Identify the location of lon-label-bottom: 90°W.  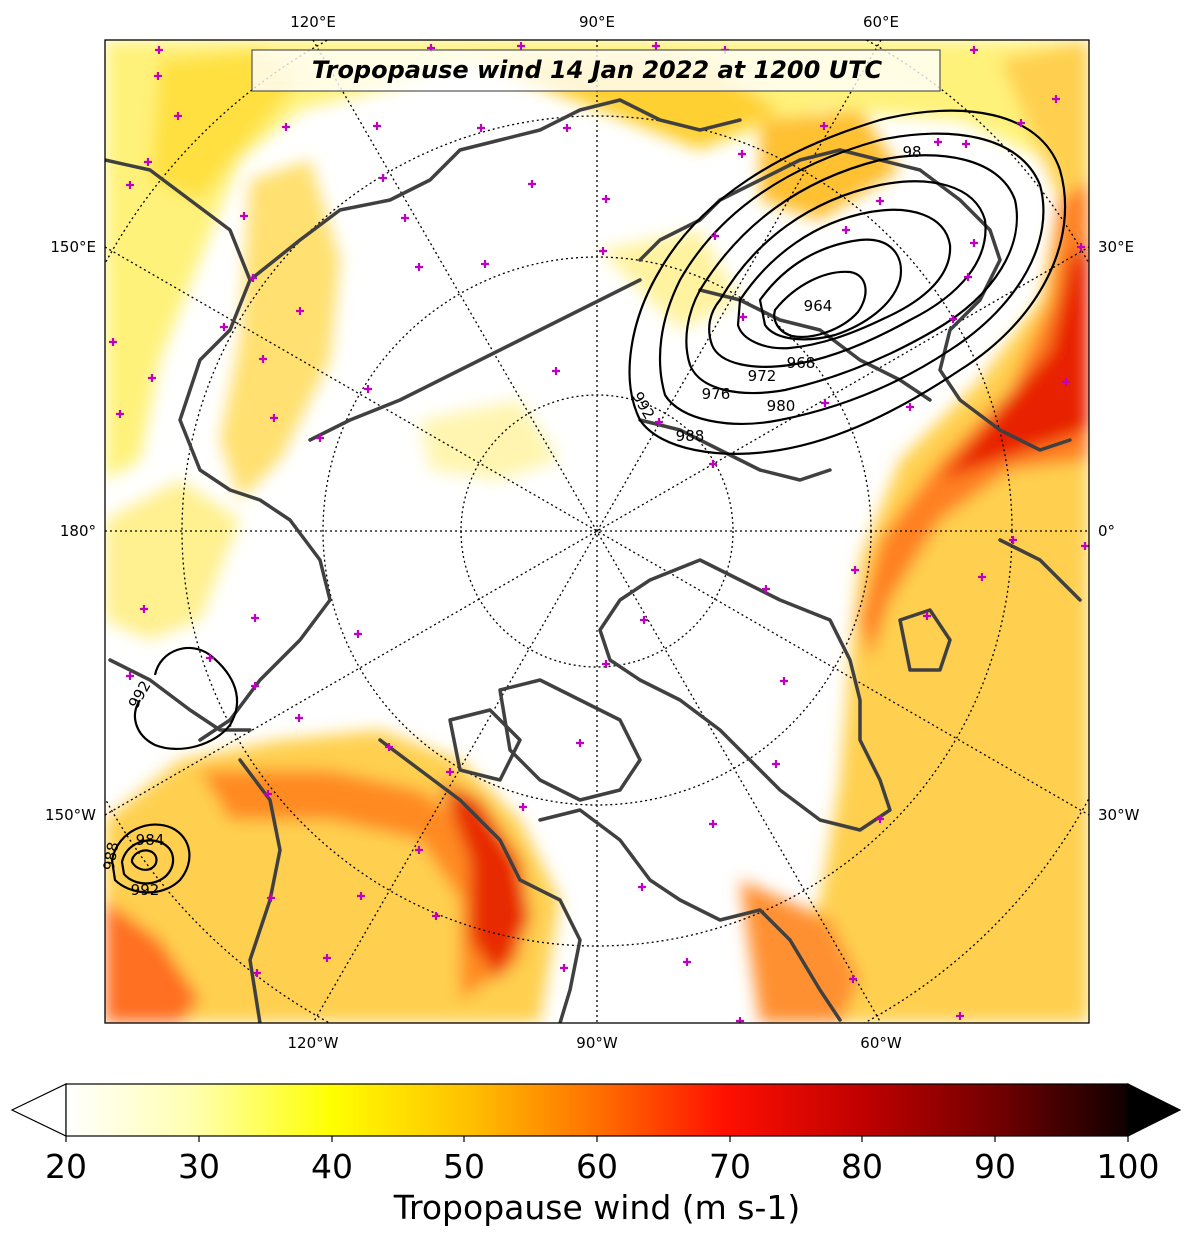
(597, 1043).